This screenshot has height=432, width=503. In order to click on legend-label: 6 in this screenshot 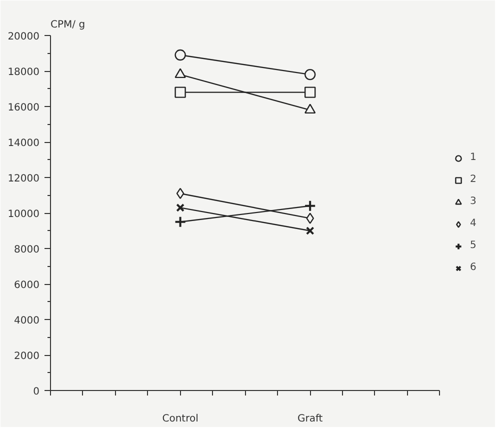, I will do `click(474, 267)`.